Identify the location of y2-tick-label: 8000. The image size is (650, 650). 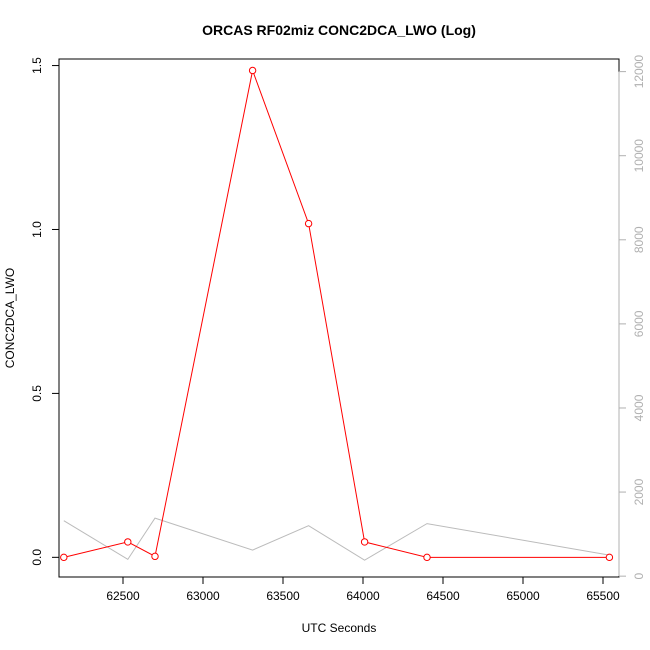
(639, 239).